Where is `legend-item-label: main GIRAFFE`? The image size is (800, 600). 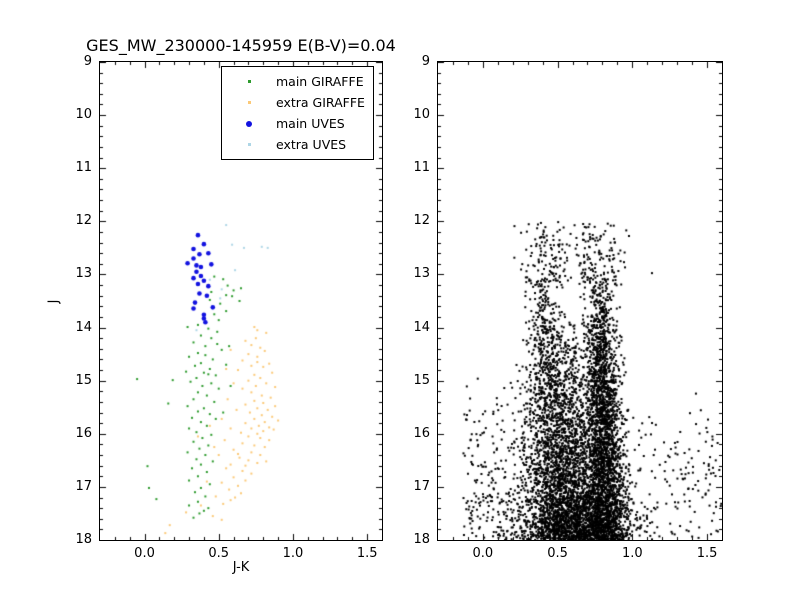
legend-item-label: main GIRAFFE is located at coordinates (320, 81).